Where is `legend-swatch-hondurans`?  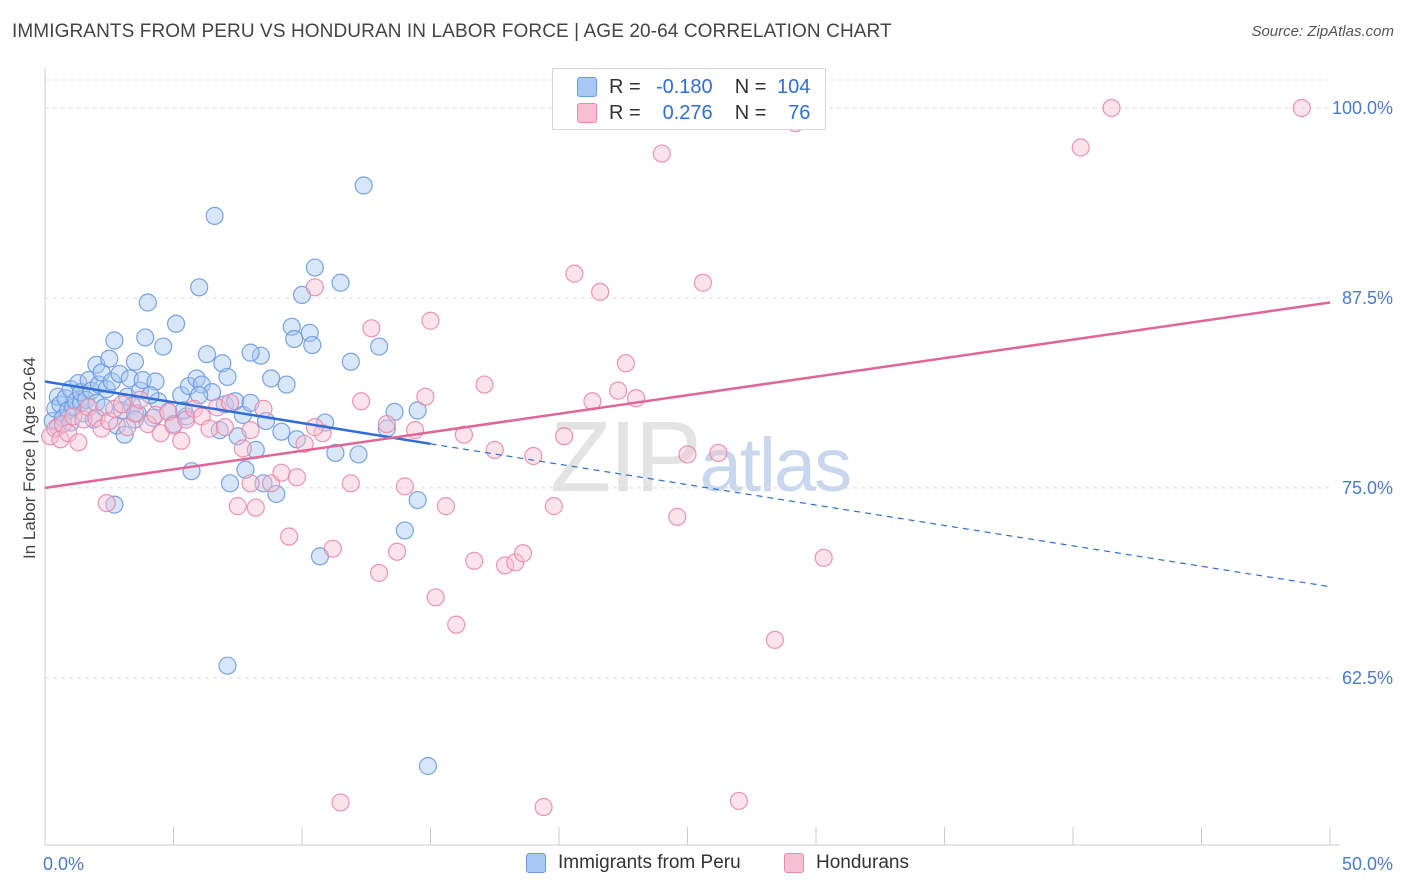
legend-swatch-hondurans is located at coordinates (794, 863).